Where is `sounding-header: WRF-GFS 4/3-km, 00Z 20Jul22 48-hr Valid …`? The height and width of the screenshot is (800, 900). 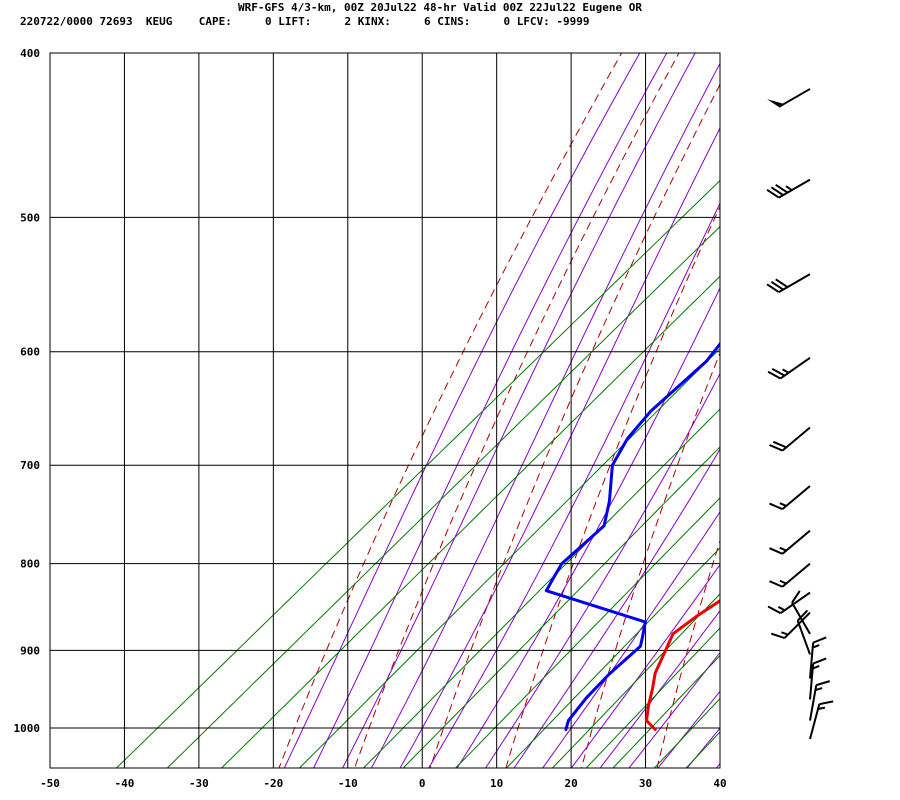 sounding-header: WRF-GFS 4/3-km, 00Z 20Jul22 48-hr Valid … is located at coordinates (450, 20).